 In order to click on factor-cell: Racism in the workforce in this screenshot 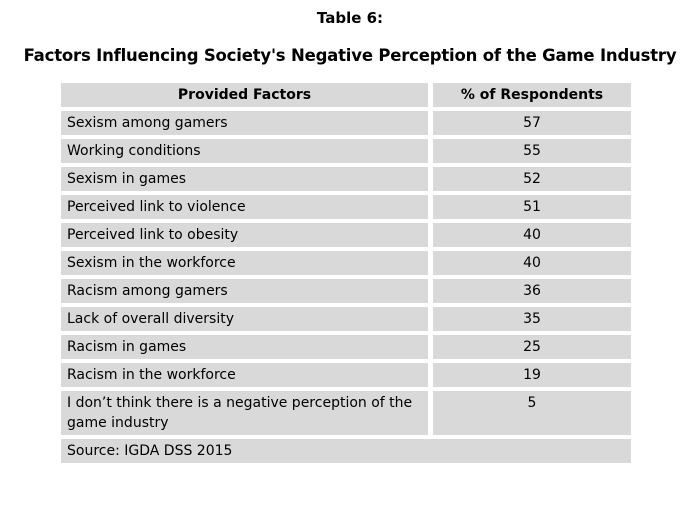, I will do `click(244, 375)`.